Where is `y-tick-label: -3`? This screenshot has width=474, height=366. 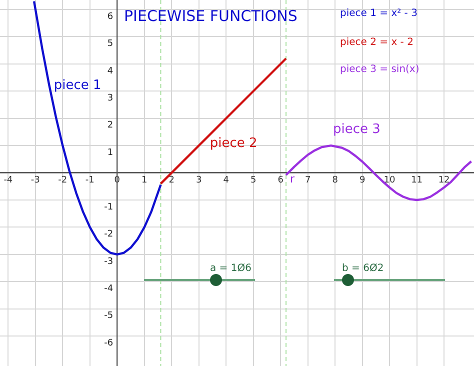 y-tick-label: -3 is located at coordinates (109, 261).